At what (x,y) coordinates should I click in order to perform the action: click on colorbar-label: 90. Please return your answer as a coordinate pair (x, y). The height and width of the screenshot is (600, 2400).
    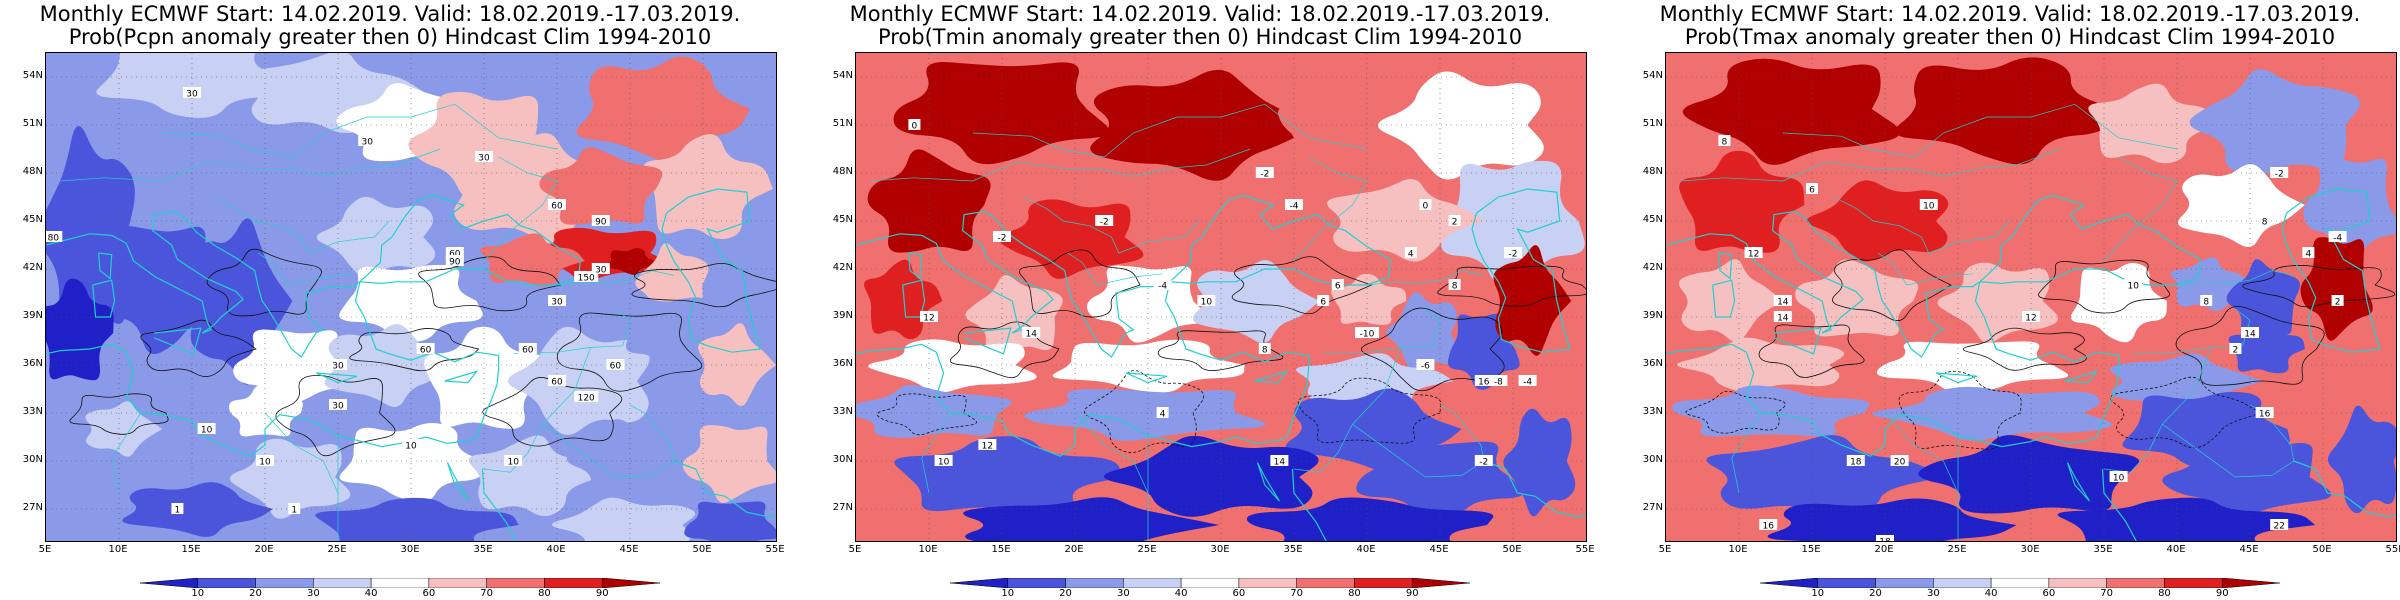
    Looking at the image, I should click on (1412, 593).